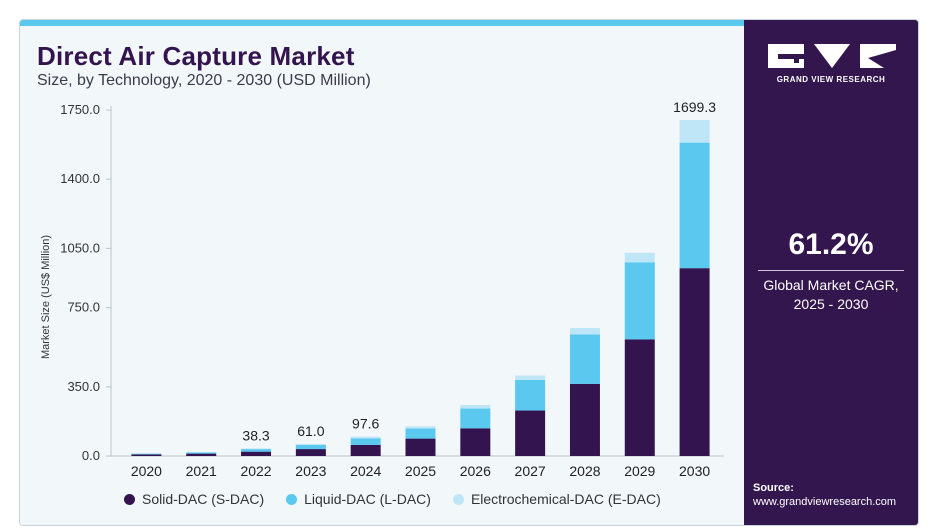 This screenshot has height=532, width=936. I want to click on data-label: 38.3, so click(255, 435).